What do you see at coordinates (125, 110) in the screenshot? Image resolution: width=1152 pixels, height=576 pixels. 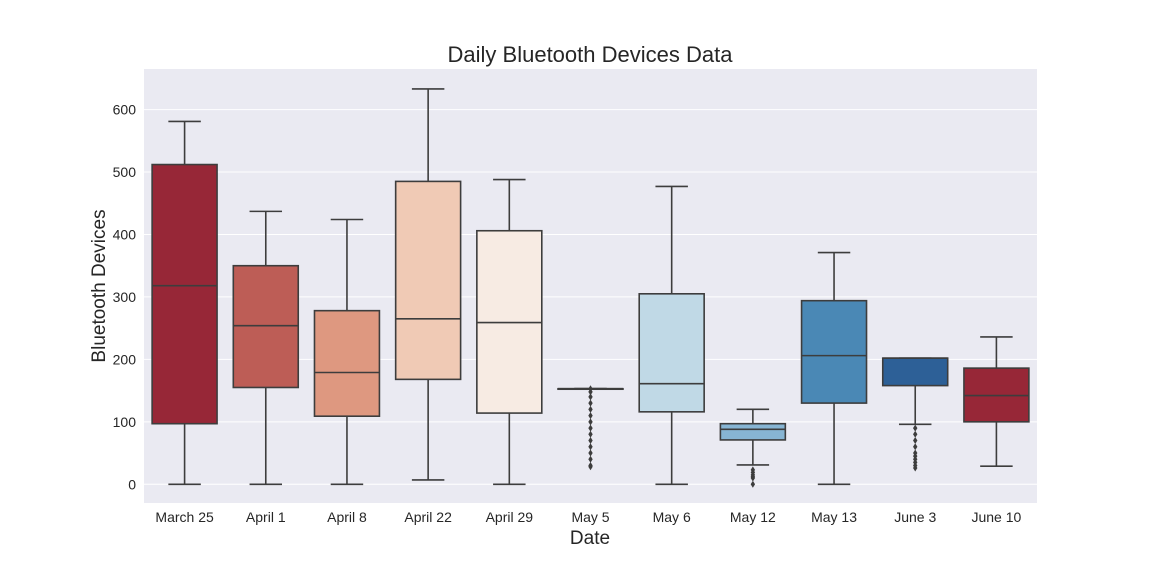 I see `y-tick-label: 600` at bounding box center [125, 110].